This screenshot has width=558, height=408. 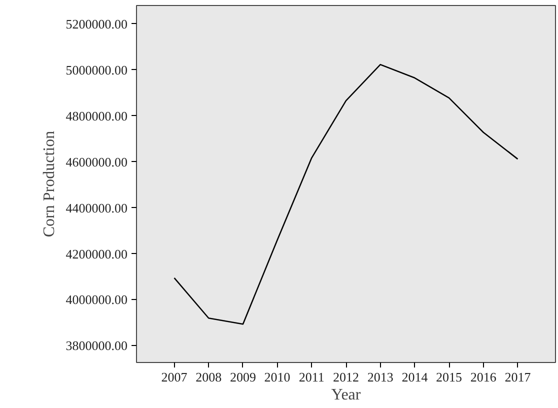 I want to click on x-tick-label: 2010, so click(x=277, y=377).